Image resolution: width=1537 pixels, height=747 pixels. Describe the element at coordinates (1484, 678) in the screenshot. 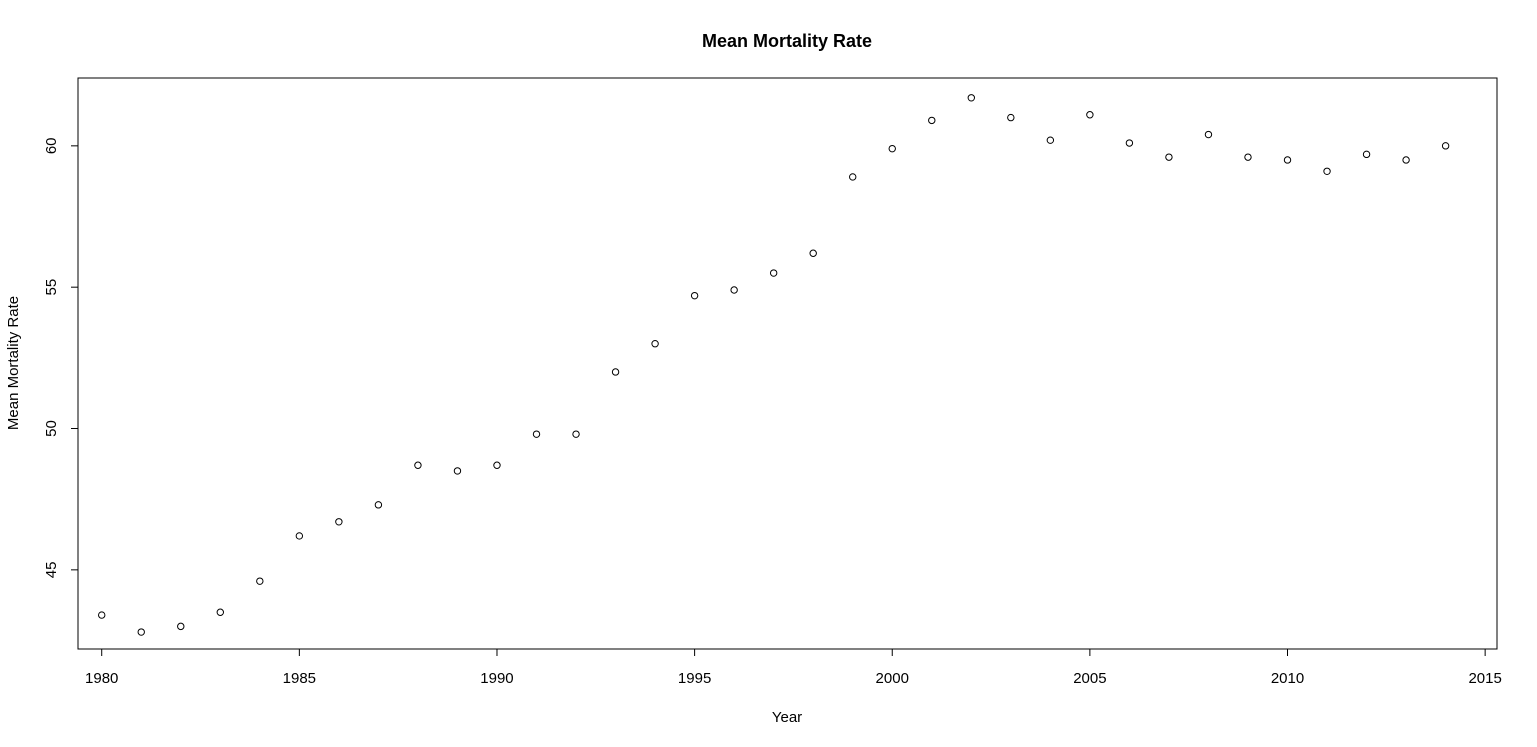

I see `x-tick-label: 2015` at that location.